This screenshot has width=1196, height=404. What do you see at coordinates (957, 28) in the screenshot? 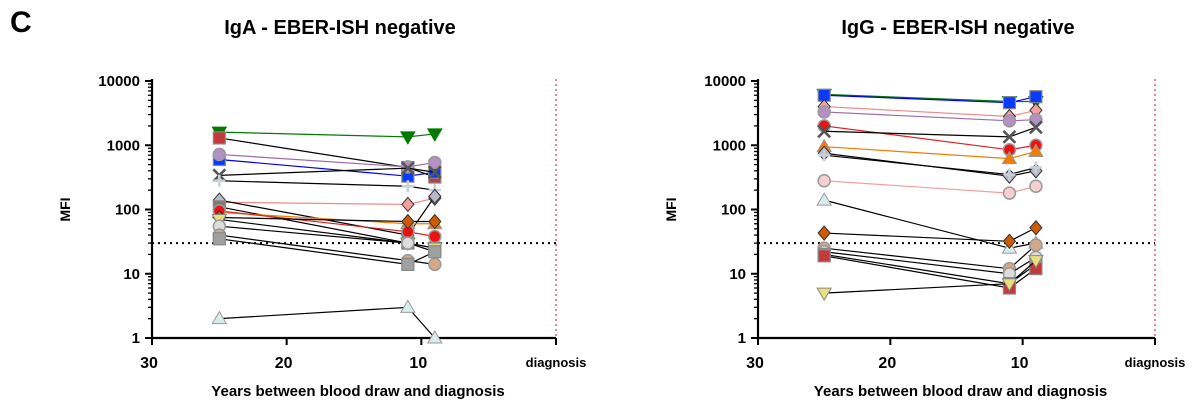
I see `chart-title: IgG - EBER-ISH negative` at bounding box center [957, 28].